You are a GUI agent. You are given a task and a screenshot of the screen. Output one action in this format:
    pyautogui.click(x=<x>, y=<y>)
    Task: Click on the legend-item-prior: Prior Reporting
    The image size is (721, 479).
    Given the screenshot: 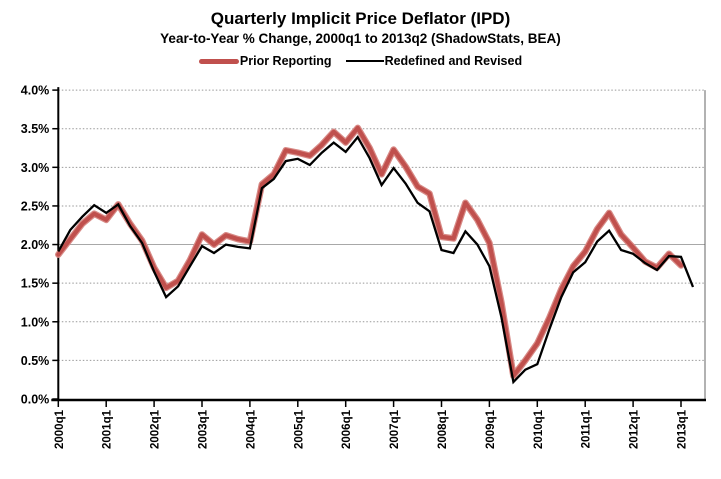 What is the action you would take?
    pyautogui.click(x=265, y=61)
    